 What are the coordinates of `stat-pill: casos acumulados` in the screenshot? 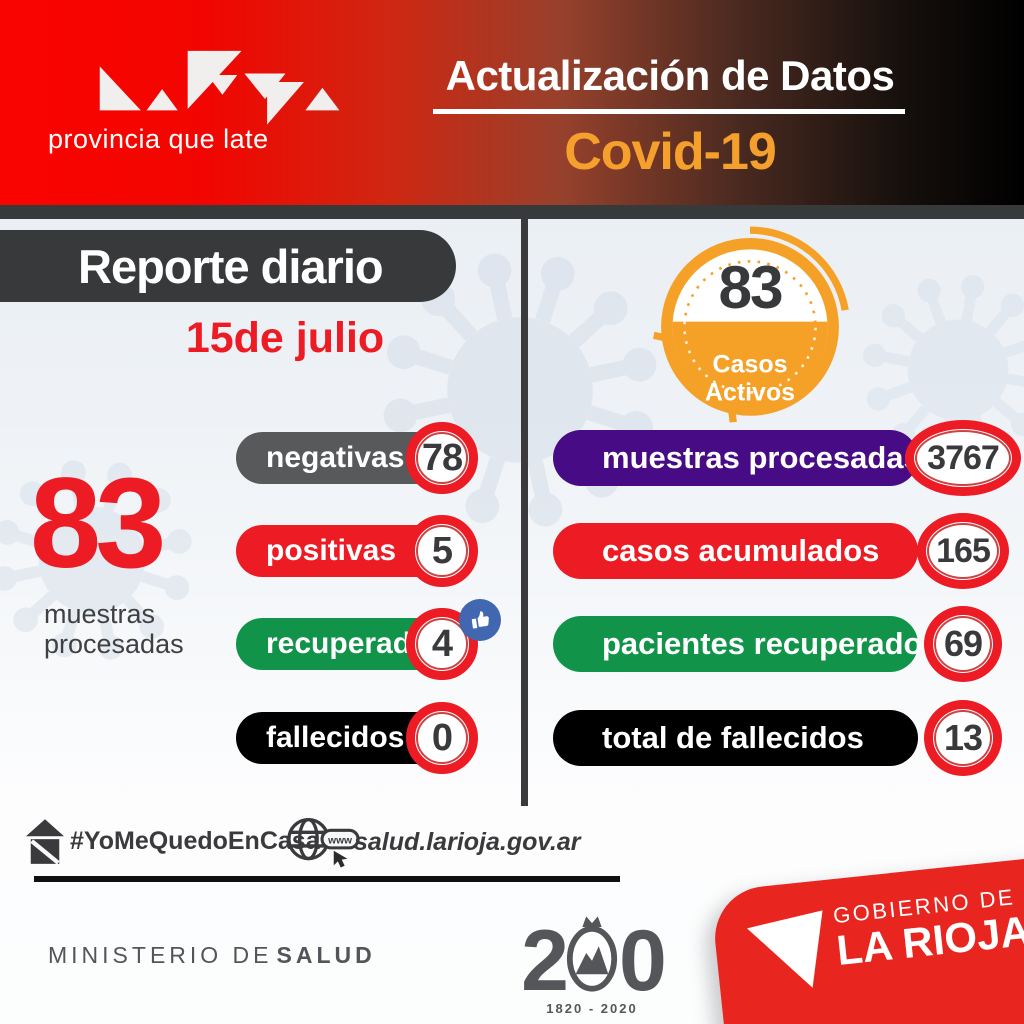 It's located at (735, 551).